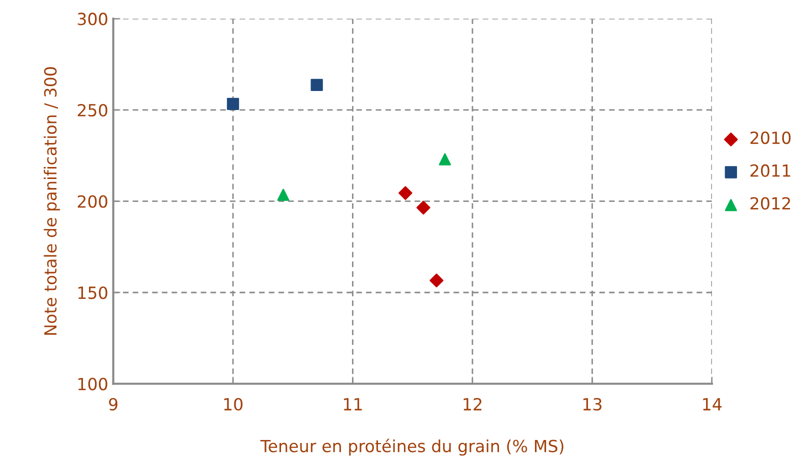 This screenshot has height=468, width=809. Describe the element at coordinates (93, 201) in the screenshot. I see `y-tick-label: 200` at that location.